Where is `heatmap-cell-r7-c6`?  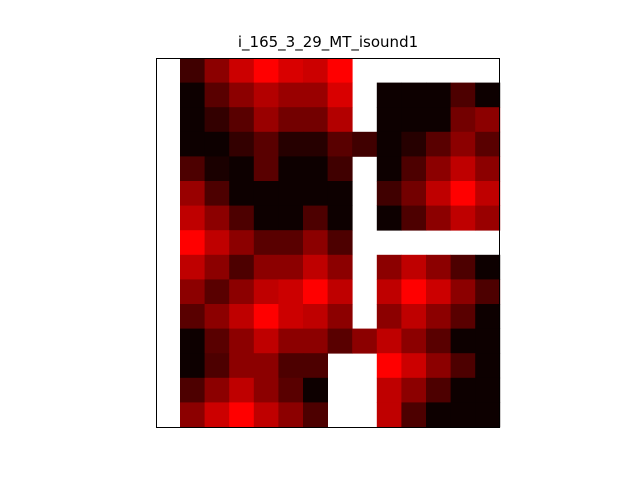
heatmap-cell-r7-c6 is located at coordinates (315, 243).